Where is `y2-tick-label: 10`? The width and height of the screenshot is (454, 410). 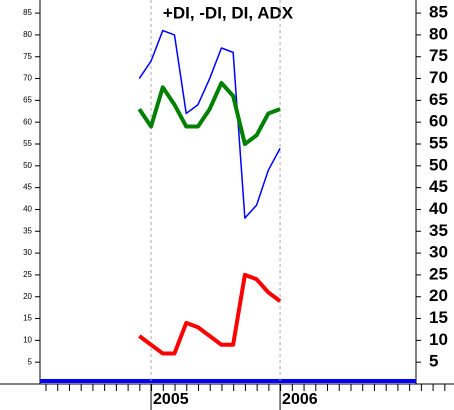 y2-tick-label: 10 is located at coordinates (438, 339).